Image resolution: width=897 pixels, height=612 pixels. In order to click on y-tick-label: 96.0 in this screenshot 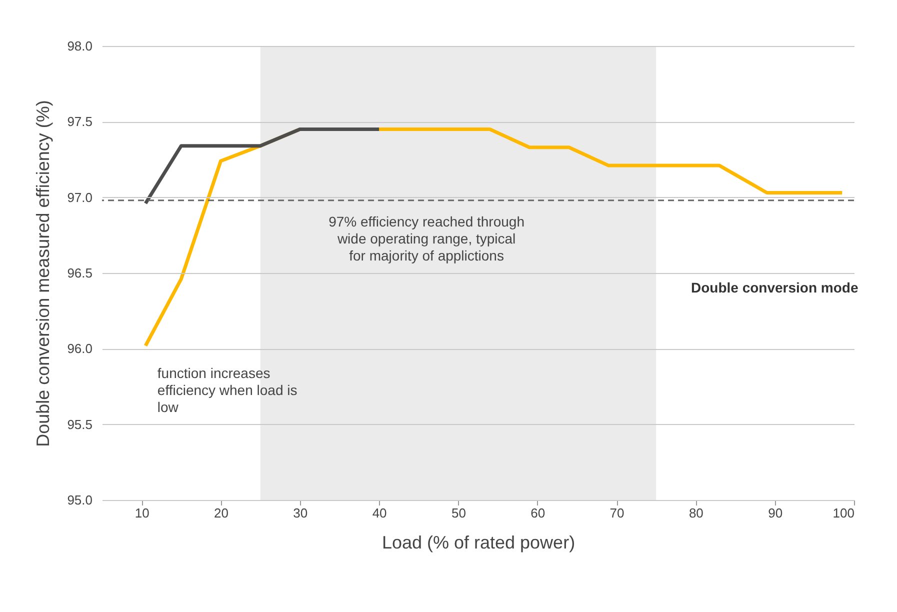, I will do `click(79, 348)`.